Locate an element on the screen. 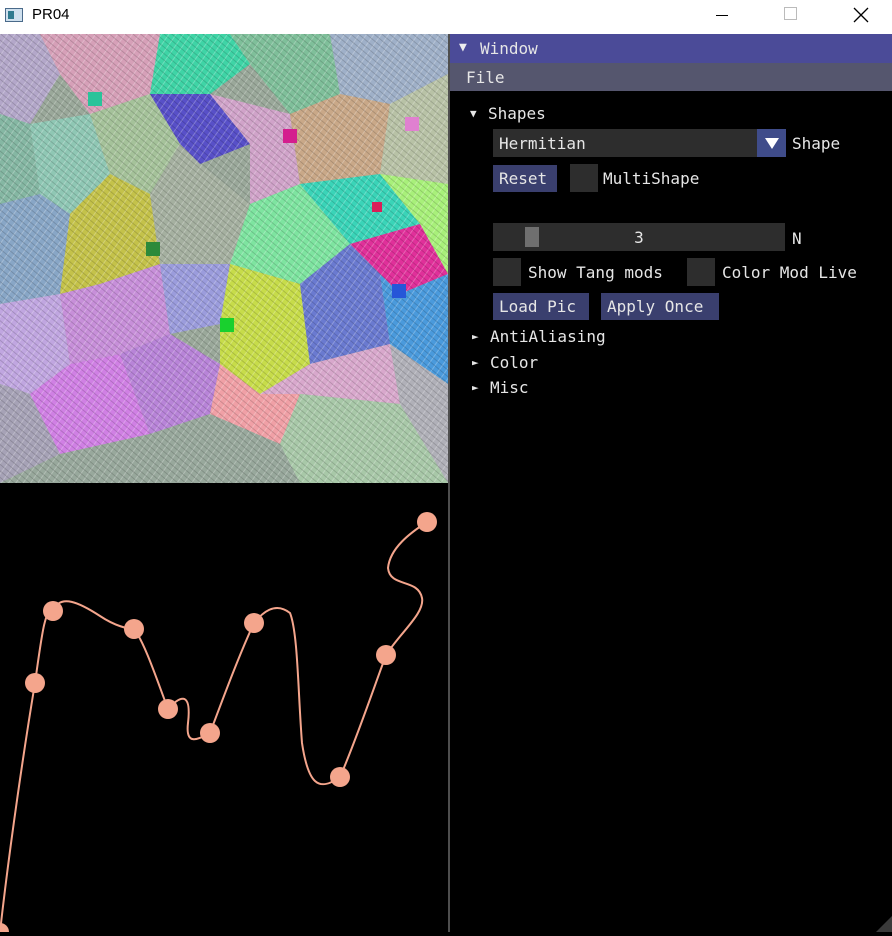 This screenshot has width=892, height=936. resize-grip is located at coordinates (884, 924).